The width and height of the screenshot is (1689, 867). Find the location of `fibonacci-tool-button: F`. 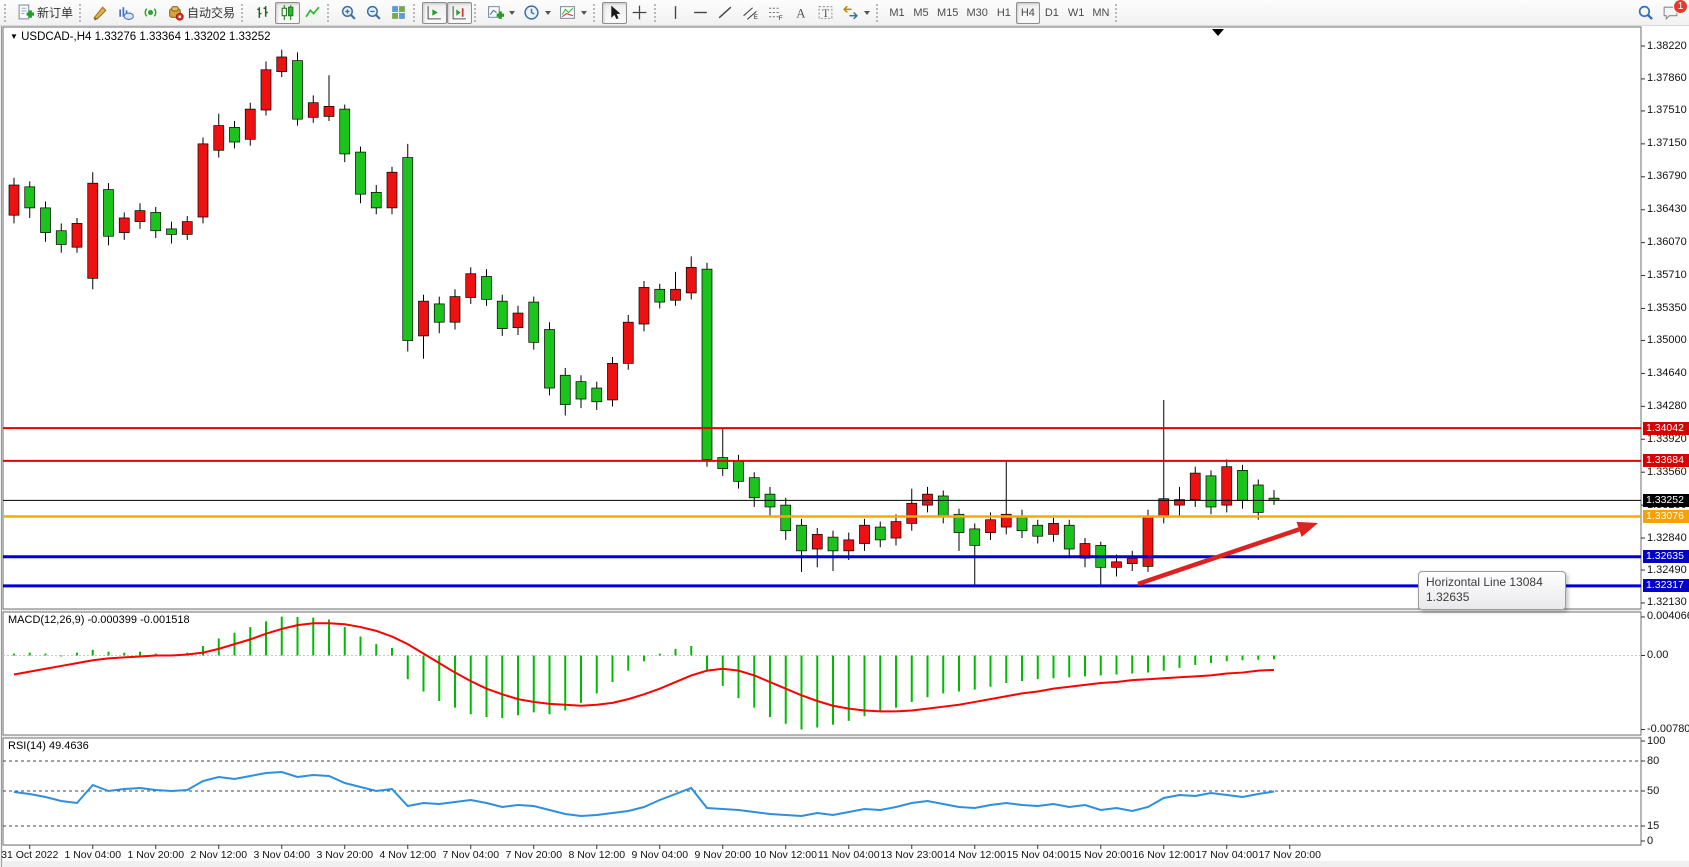

fibonacci-tool-button: F is located at coordinates (775, 13).